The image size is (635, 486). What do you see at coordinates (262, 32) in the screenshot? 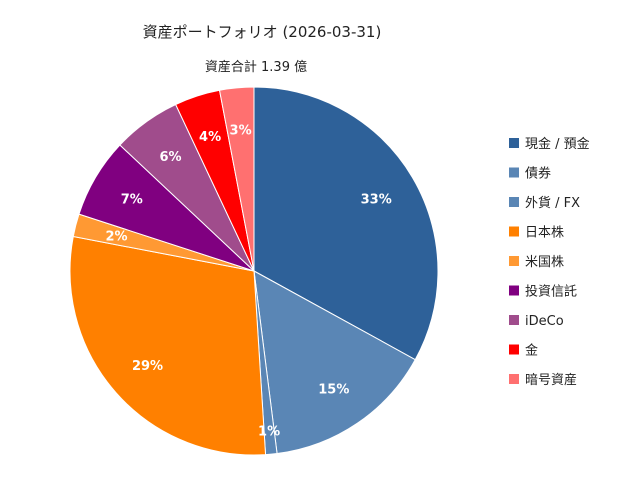
I see `chart-title: 資産ポートフォリオ (2026-03-31)` at bounding box center [262, 32].